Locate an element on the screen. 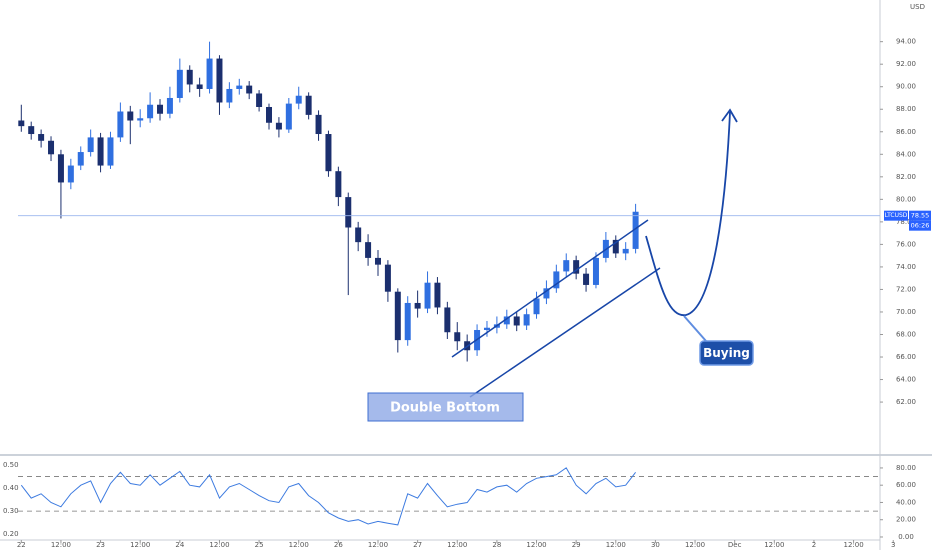  buying-label: Buying is located at coordinates (726, 353).